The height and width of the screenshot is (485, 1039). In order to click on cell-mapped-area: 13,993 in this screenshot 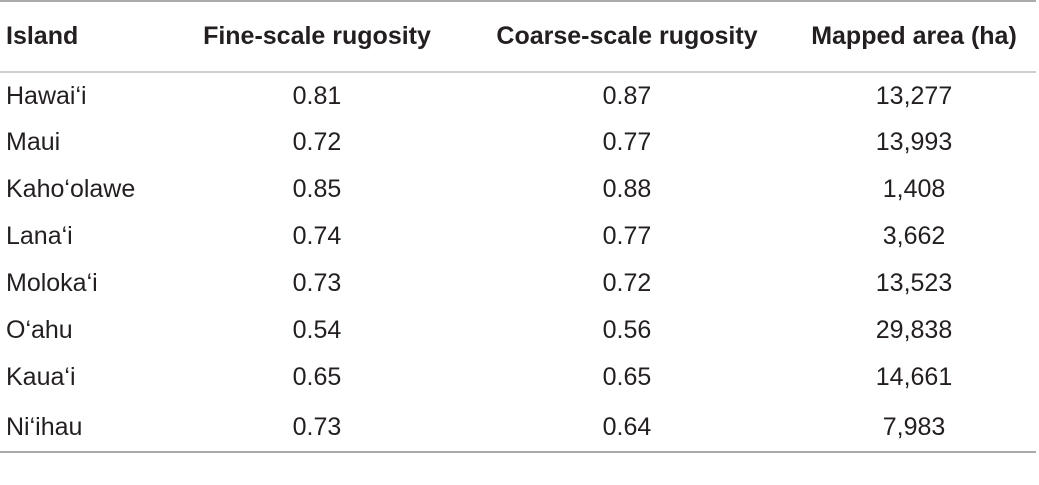, I will do `click(914, 142)`.